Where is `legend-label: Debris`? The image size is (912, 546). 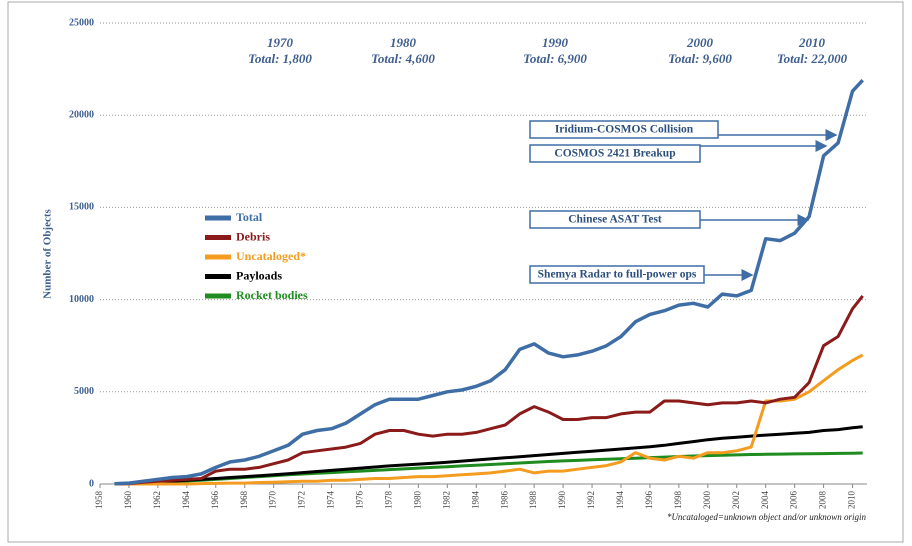
legend-label: Debris is located at coordinates (253, 236).